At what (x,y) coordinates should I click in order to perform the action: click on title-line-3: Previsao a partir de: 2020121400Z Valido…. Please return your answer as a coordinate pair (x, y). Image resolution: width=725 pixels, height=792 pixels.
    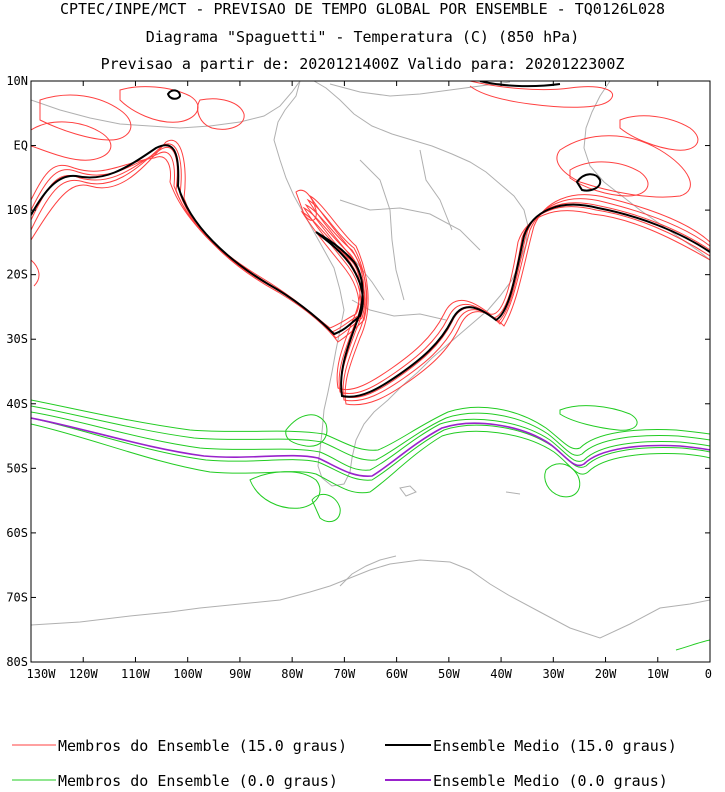
    Looking at the image, I should click on (362, 64).